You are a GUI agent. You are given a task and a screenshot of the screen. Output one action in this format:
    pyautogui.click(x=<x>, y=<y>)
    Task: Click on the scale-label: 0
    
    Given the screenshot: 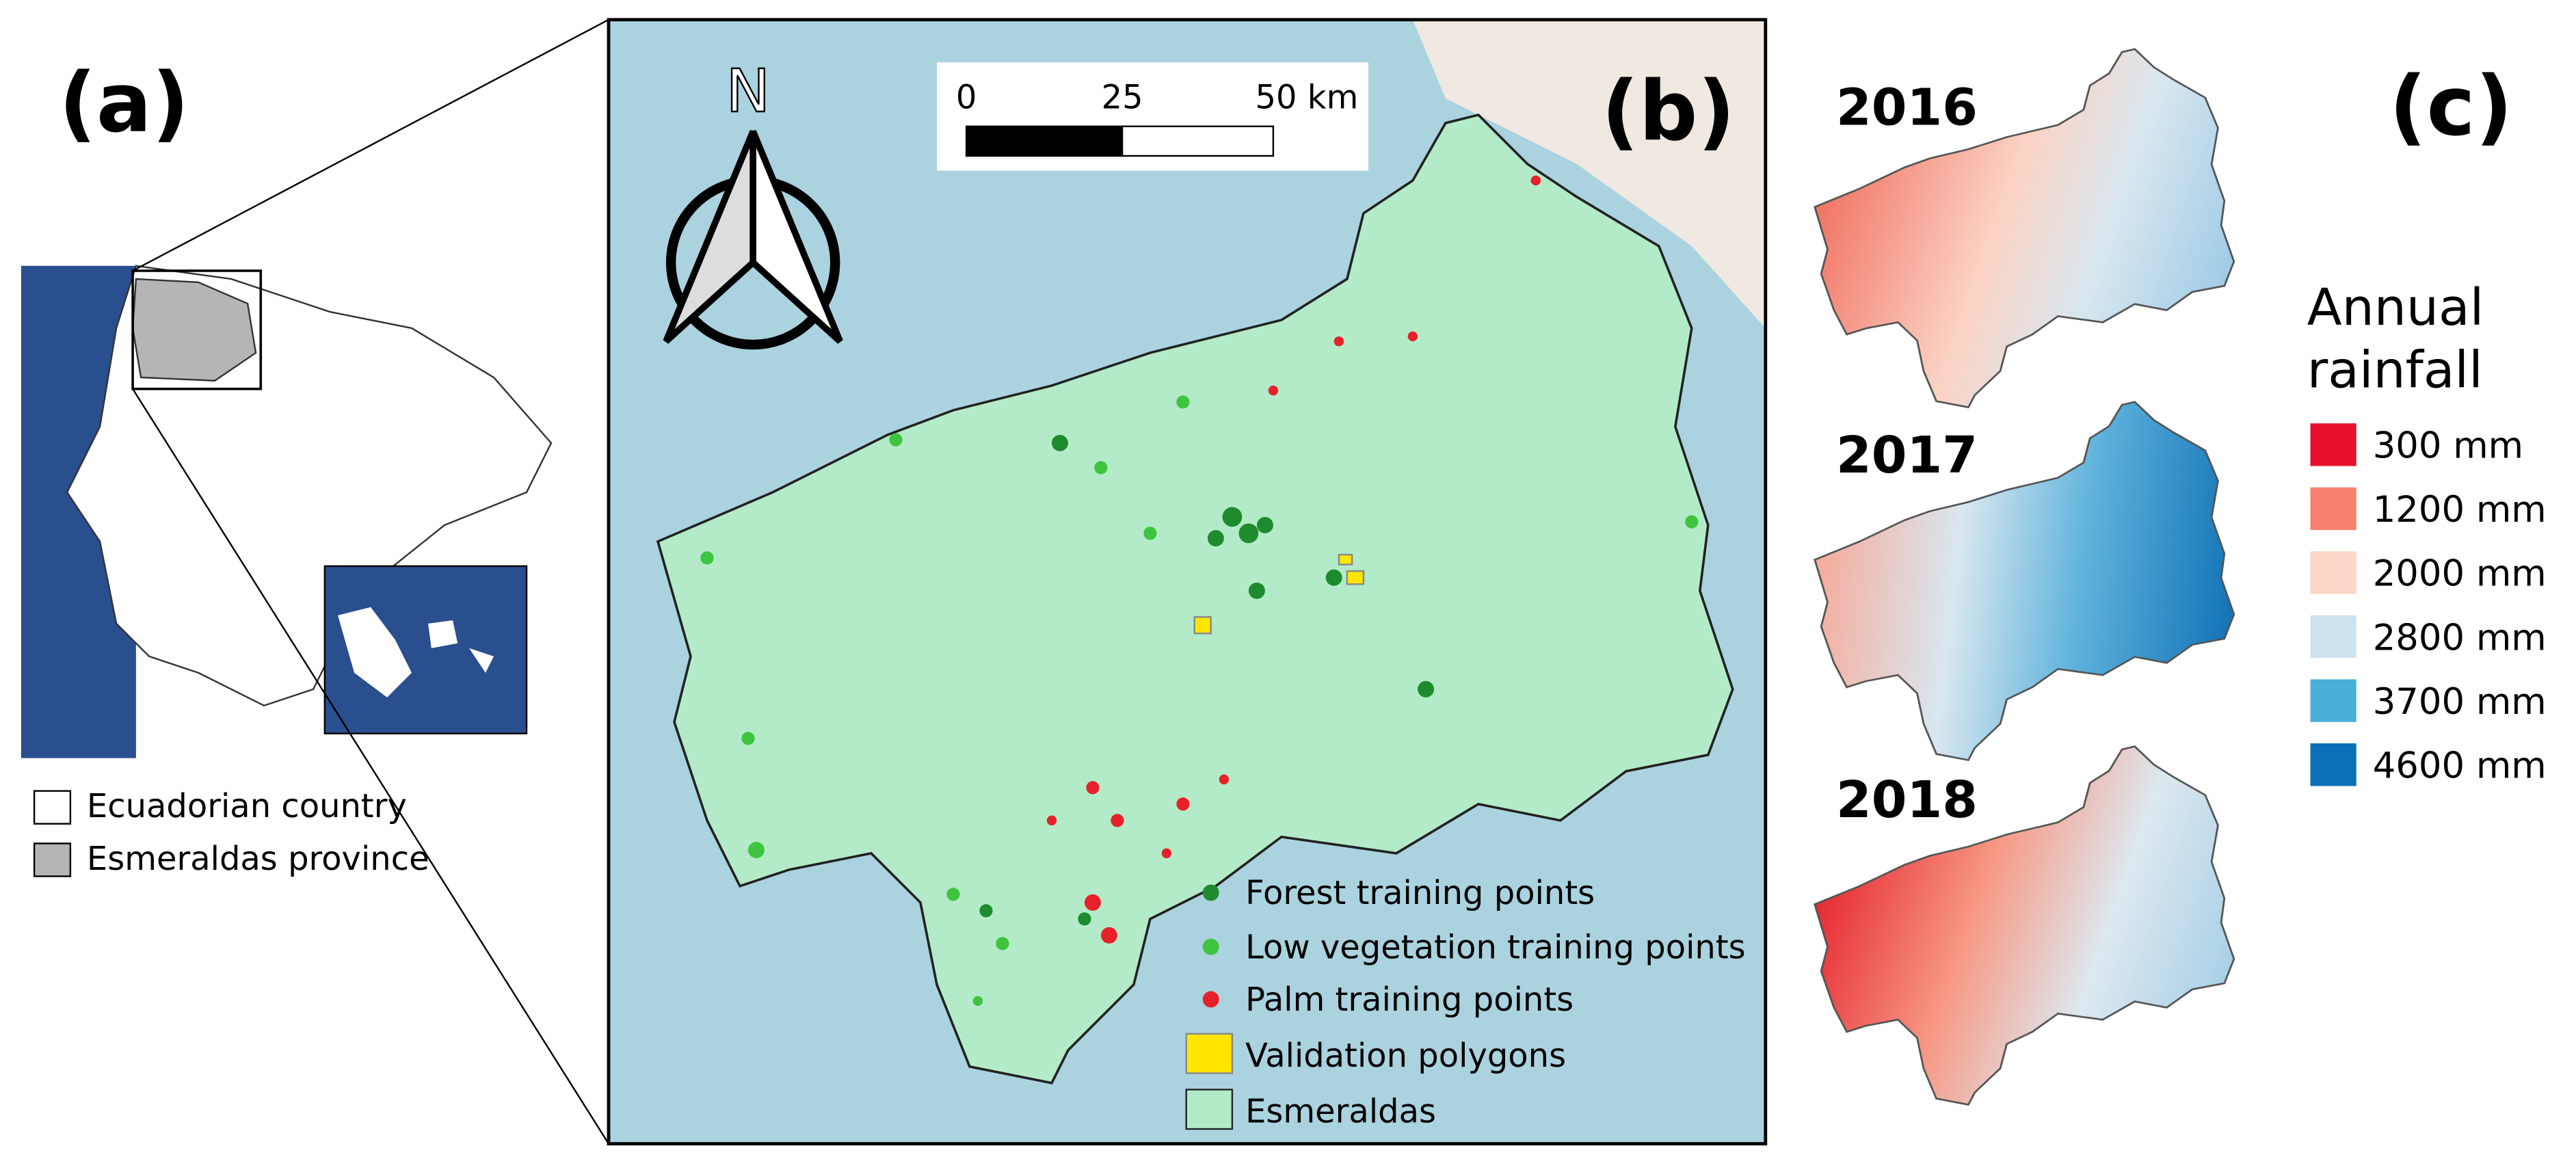 What is the action you would take?
    pyautogui.click(x=966, y=97)
    